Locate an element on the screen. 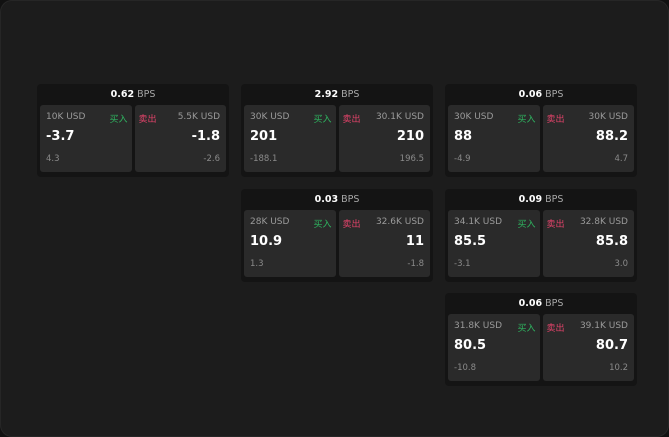  sell-amount: 32.8K USD is located at coordinates (603, 222).